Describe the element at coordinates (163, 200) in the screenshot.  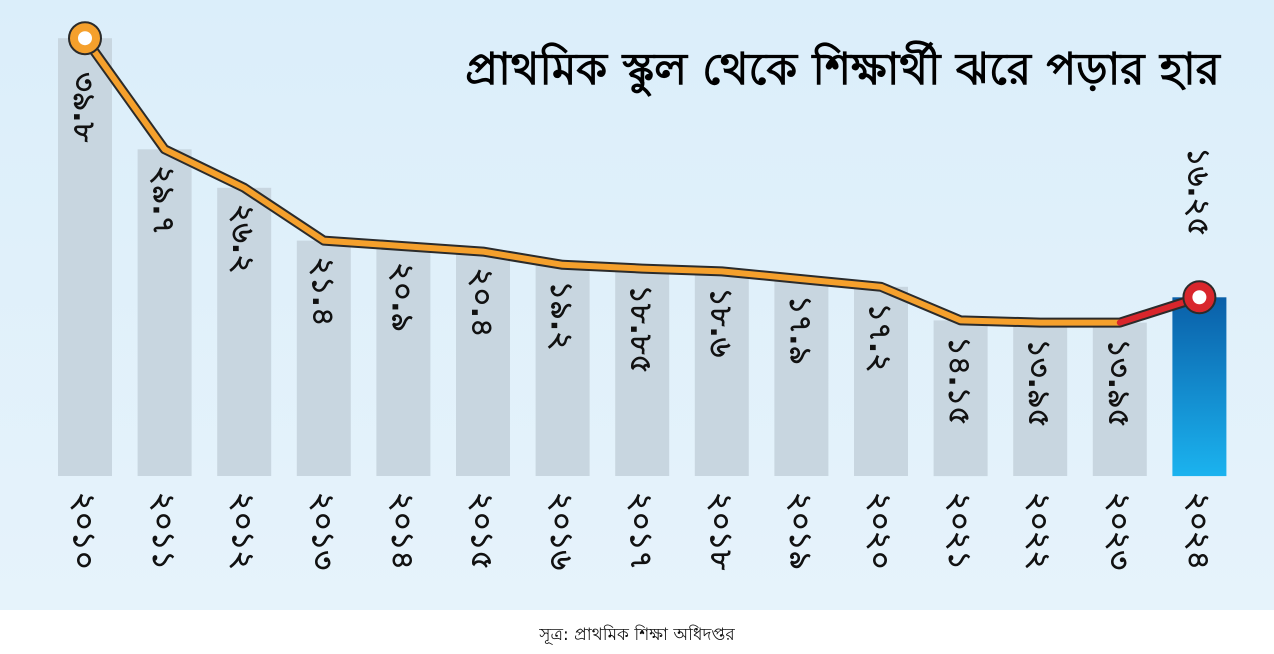
I see `value-label-1: ২৯.৭` at that location.